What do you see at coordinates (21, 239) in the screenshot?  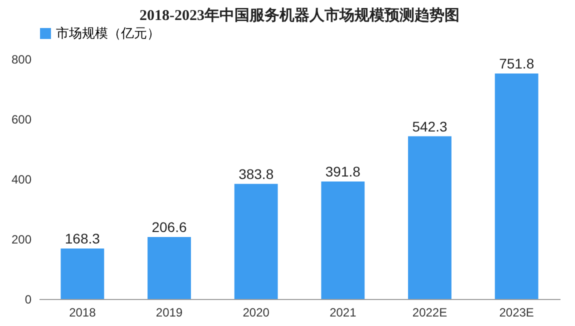 I see `y-tick-label: 200` at bounding box center [21, 239].